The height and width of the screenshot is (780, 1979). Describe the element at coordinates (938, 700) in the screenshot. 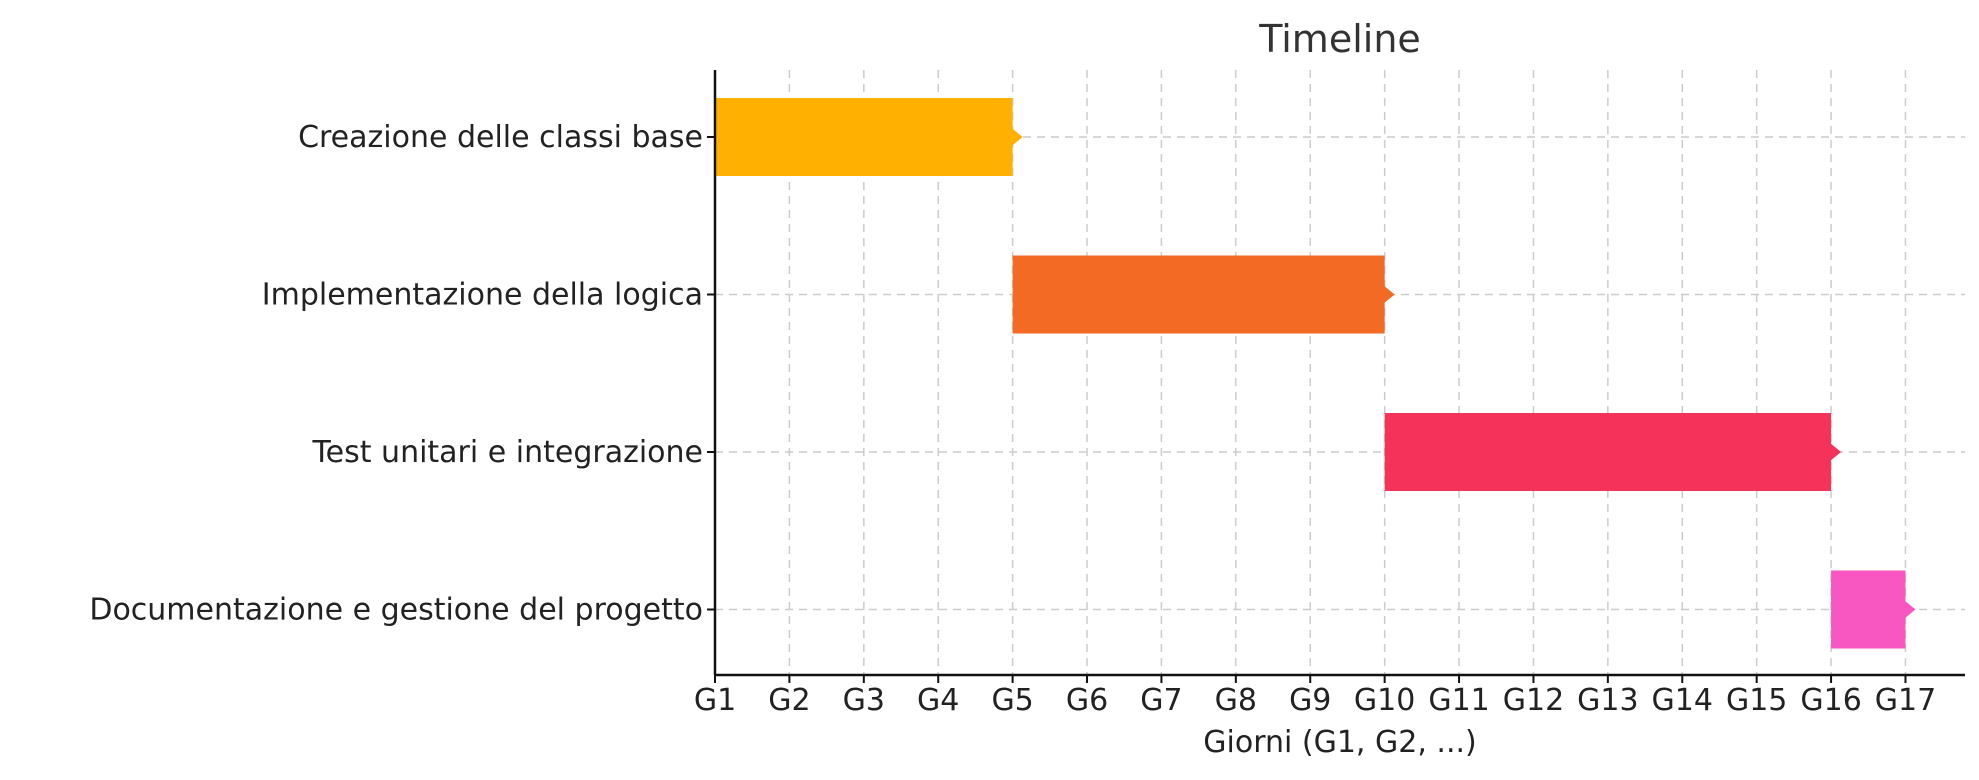

I see `x-tick-label: G4` at that location.